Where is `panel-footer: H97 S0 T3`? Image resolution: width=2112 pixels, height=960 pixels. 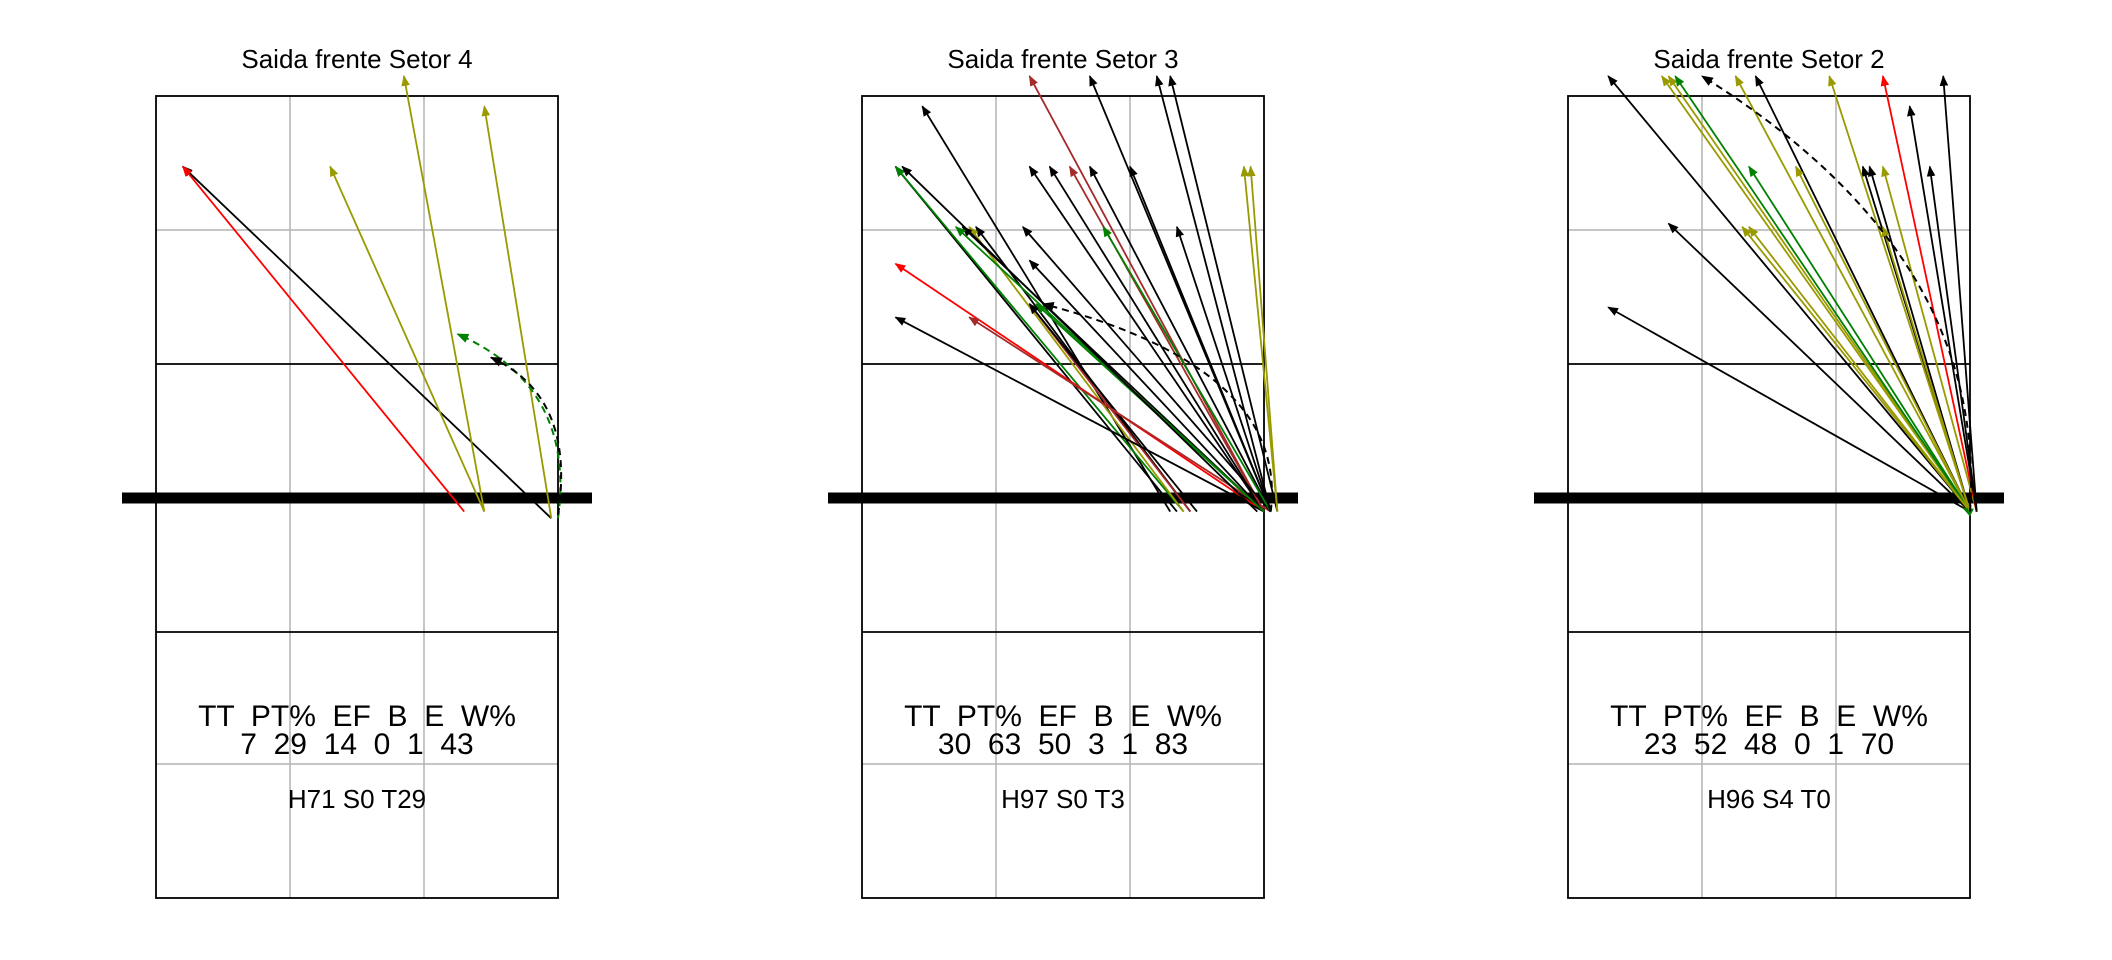 panel-footer: H97 S0 T3 is located at coordinates (1063, 799).